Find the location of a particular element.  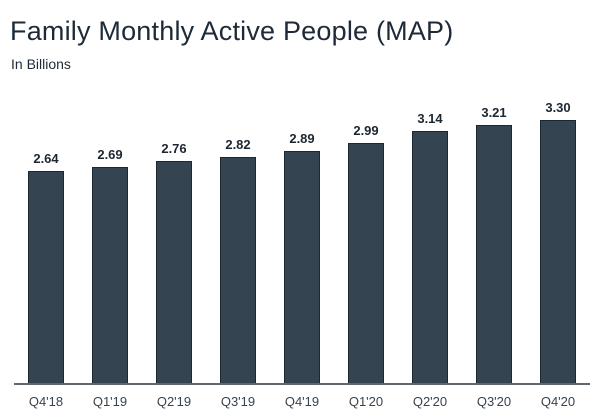

bar-value-label: 2.89 is located at coordinates (302, 138).